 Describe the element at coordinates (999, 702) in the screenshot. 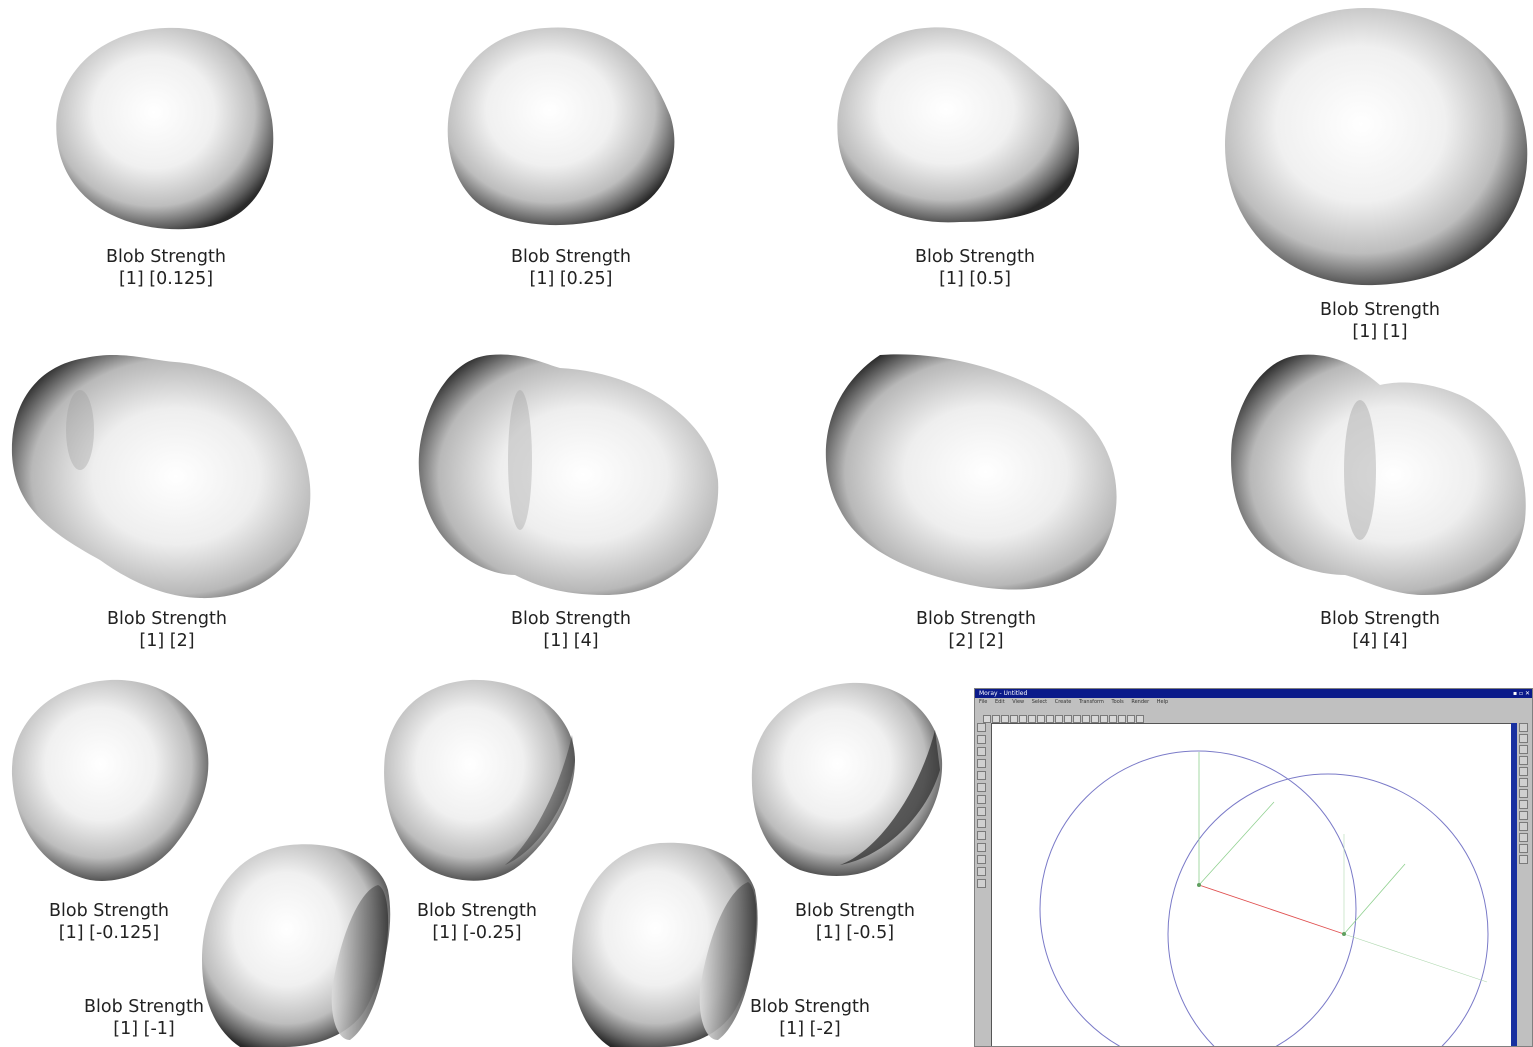

I see `menu-edit: Edit` at that location.